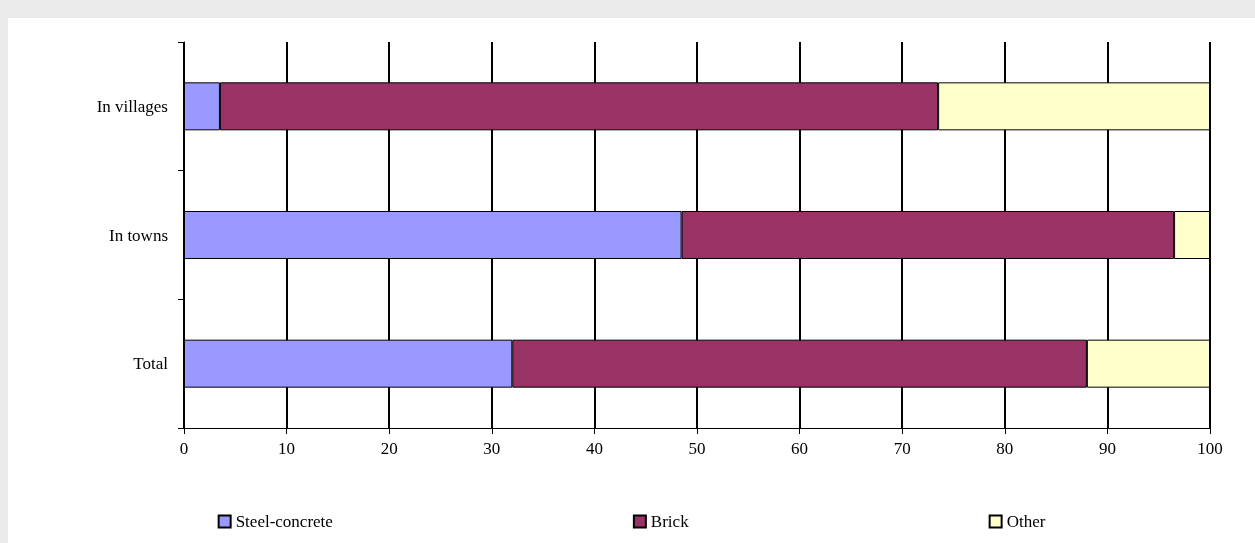 Image resolution: width=1255 pixels, height=543 pixels. Describe the element at coordinates (1107, 448) in the screenshot. I see `x-tick-label: 90` at that location.